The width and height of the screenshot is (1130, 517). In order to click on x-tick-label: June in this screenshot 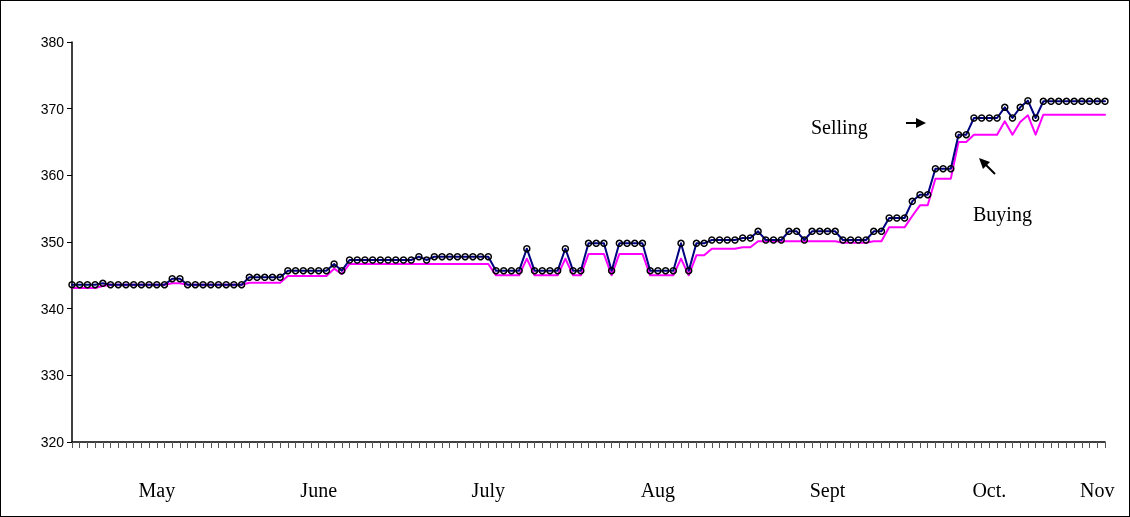, I will do `click(319, 490)`.